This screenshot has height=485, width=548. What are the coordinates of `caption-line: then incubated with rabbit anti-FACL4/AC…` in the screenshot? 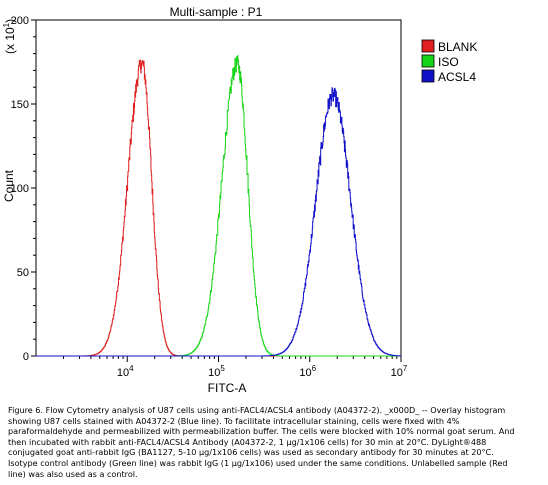 It's located at (247, 441).